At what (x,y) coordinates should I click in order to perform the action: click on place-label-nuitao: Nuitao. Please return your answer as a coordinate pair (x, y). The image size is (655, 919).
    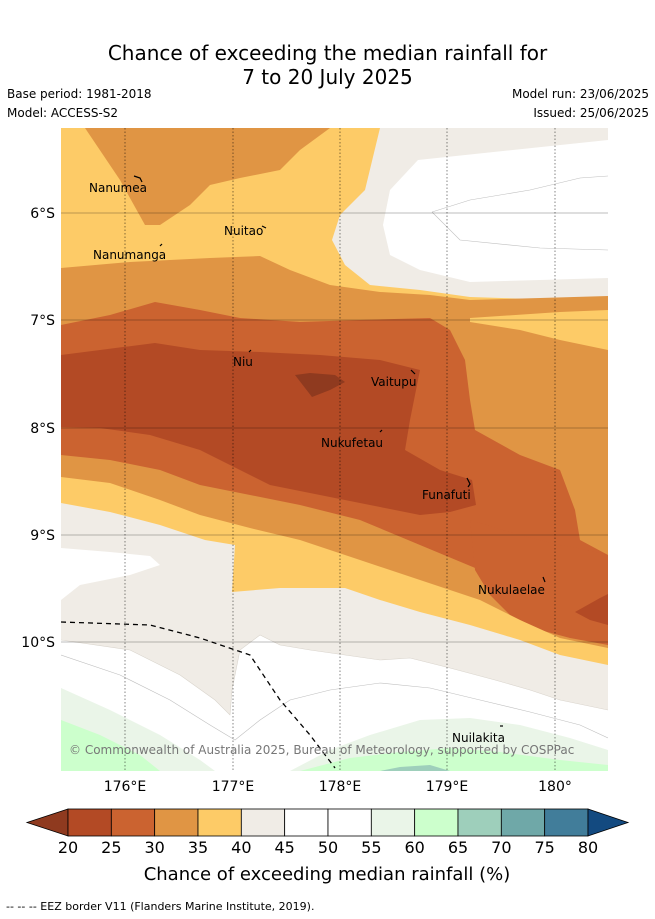
    Looking at the image, I should click on (243, 231).